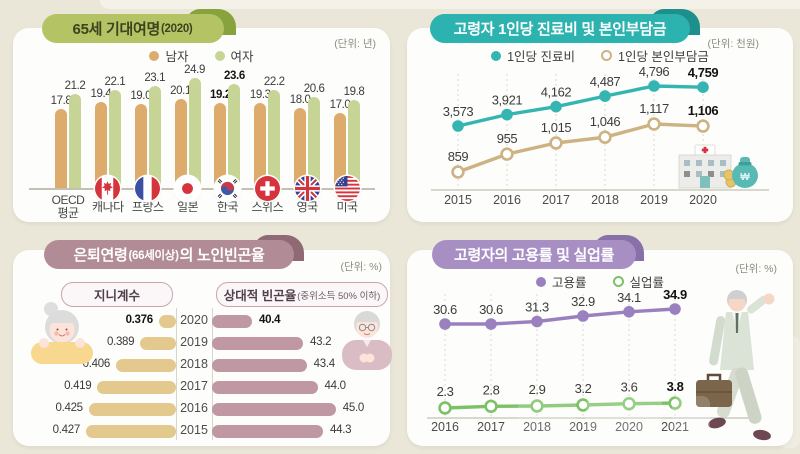 The width and height of the screenshot is (800, 454). What do you see at coordinates (556, 127) in the screenshot?
I see `svg-text: 1,015` at bounding box center [556, 127].